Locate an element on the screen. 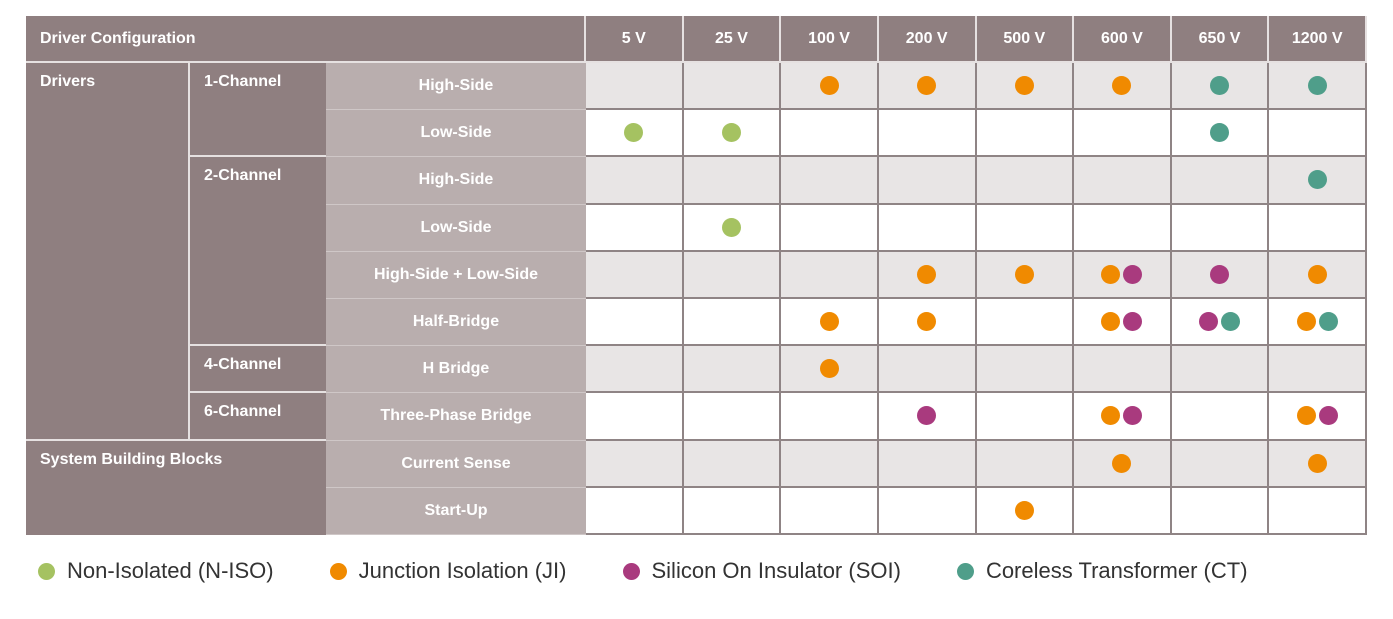 This screenshot has height=619, width=1393. legend-item: Silicon On Insulator (SOI) is located at coordinates (761, 571).